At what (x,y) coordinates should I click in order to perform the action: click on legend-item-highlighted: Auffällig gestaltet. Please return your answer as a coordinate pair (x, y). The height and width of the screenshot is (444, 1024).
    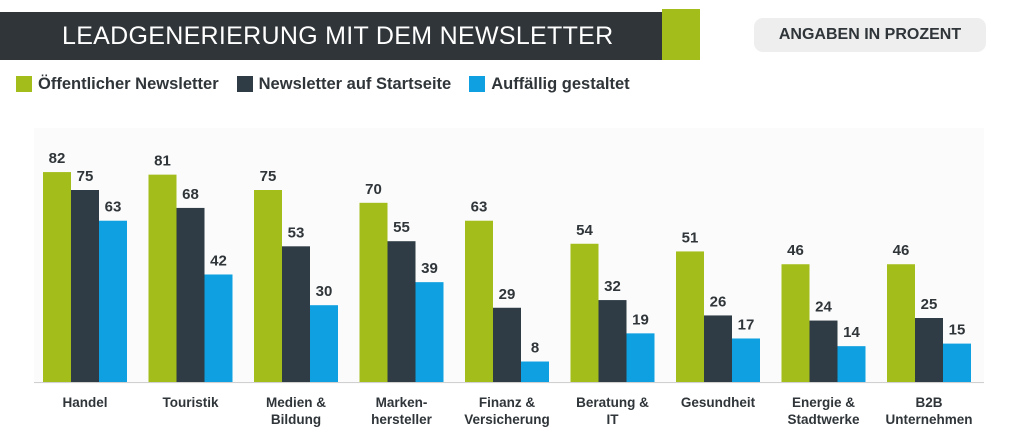
    Looking at the image, I should click on (549, 84).